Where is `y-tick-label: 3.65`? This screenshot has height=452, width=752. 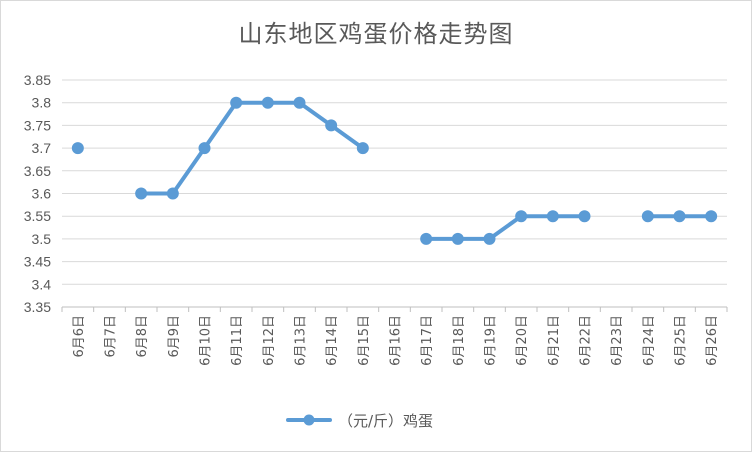
y-tick-label: 3.65 is located at coordinates (37, 171).